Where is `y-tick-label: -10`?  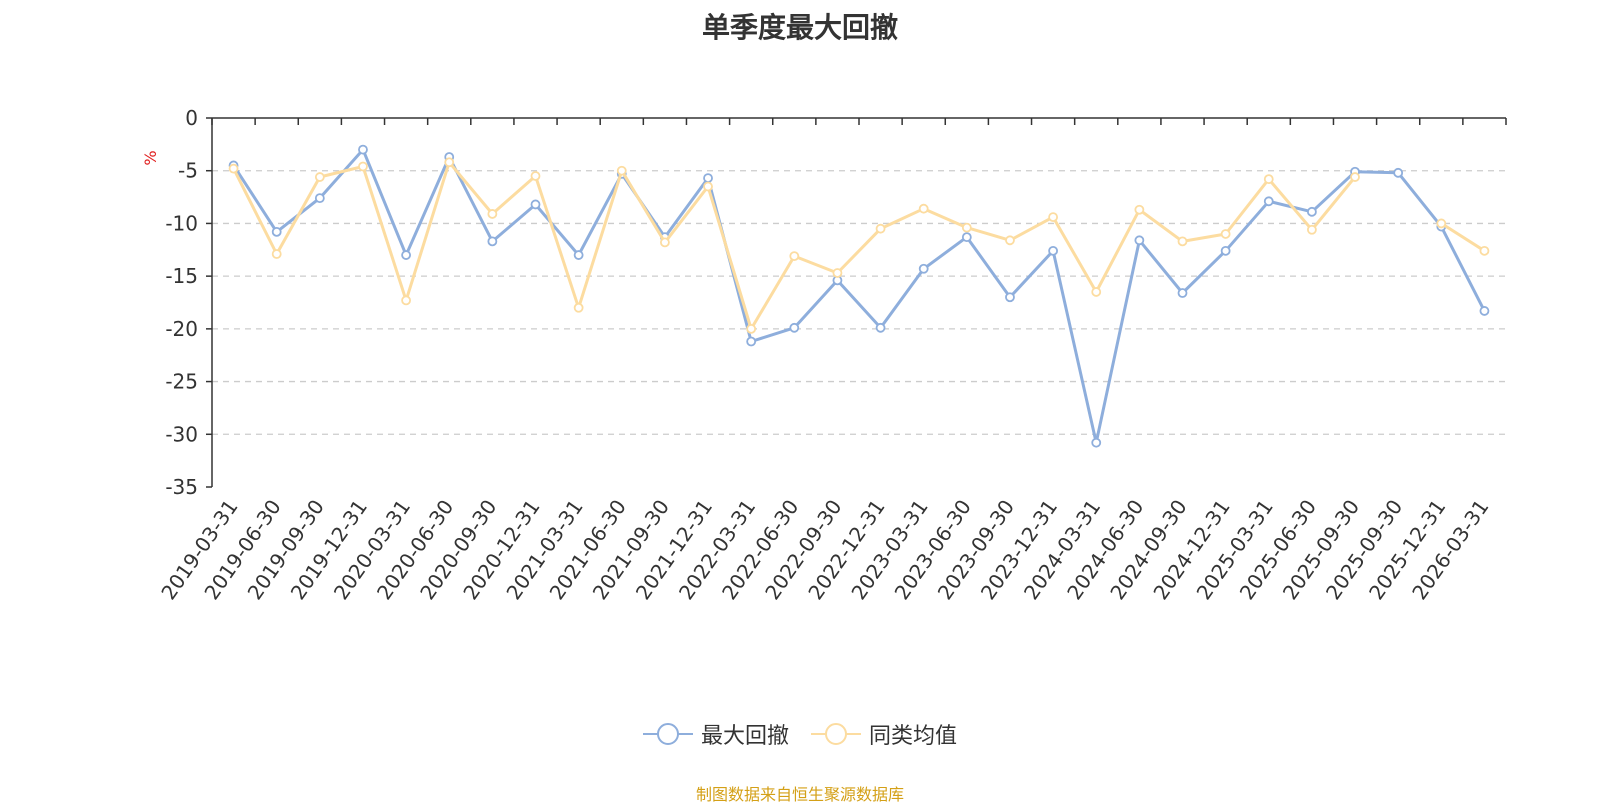
y-tick-label: -10 is located at coordinates (181, 223).